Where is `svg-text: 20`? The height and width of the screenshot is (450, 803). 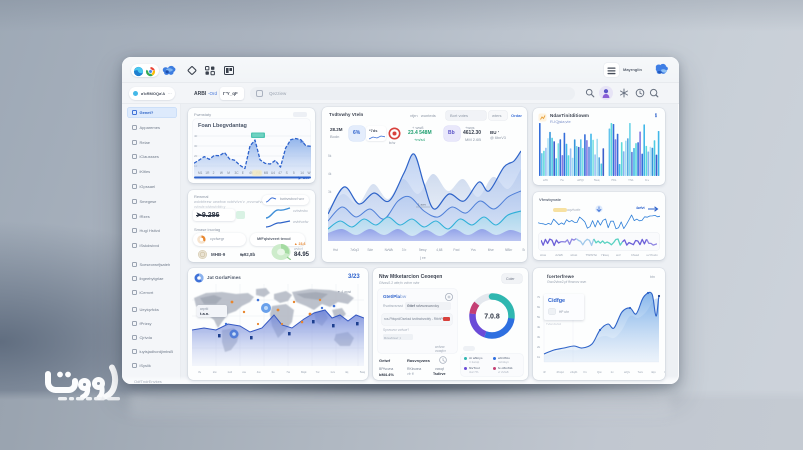 svg-text: 20 is located at coordinates (196, 156).